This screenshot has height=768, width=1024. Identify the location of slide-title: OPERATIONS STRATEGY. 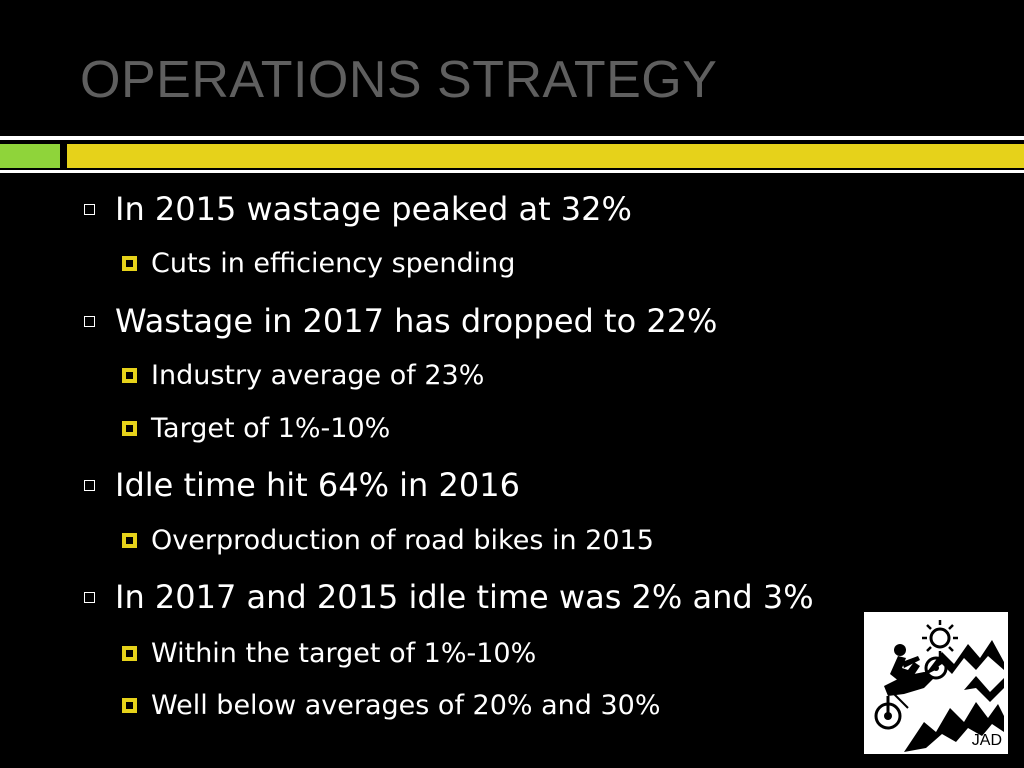
(399, 80).